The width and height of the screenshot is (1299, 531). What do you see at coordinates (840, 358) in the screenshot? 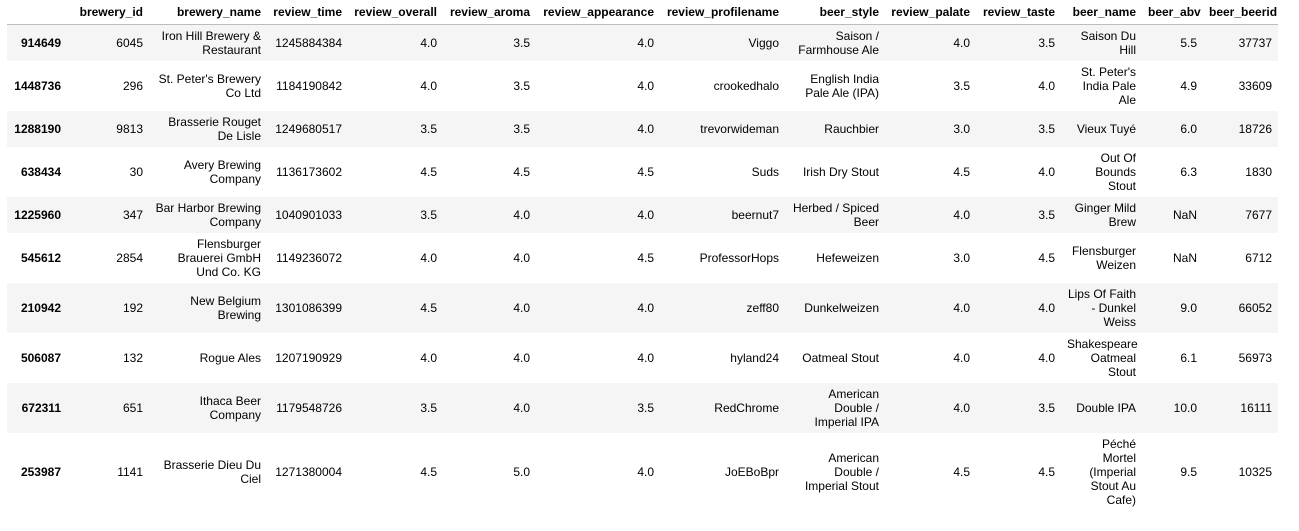
I see `cell-beer-style: Oatmeal Stout` at bounding box center [840, 358].